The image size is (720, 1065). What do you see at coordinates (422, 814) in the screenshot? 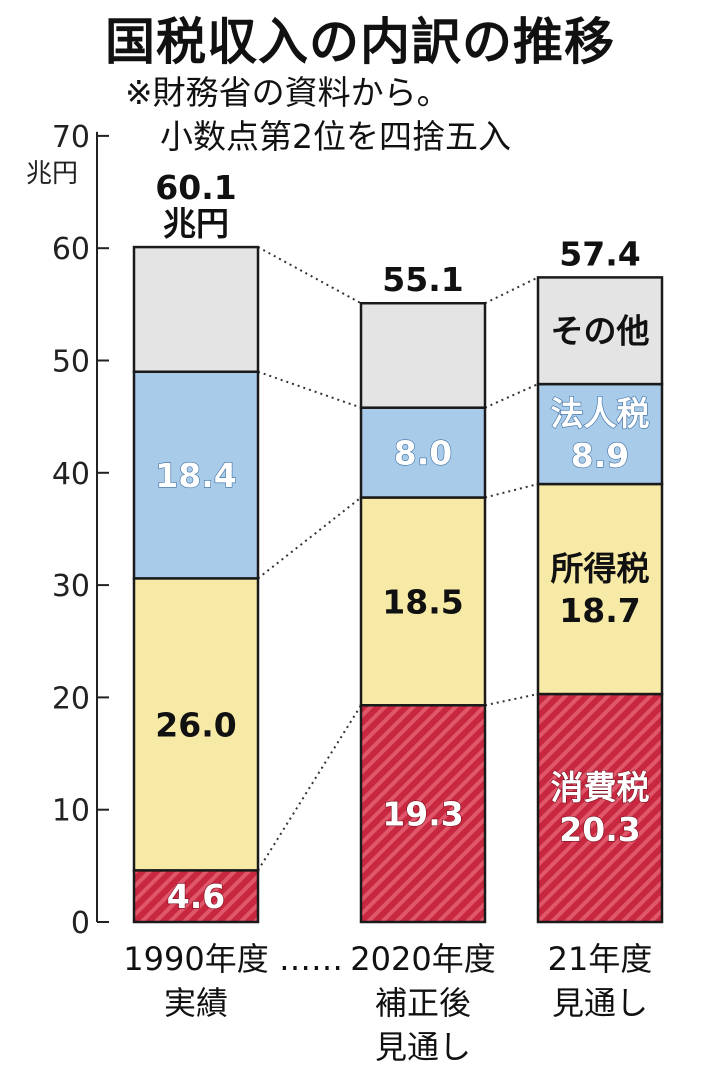
I see `segment-label: 19.3` at bounding box center [422, 814].